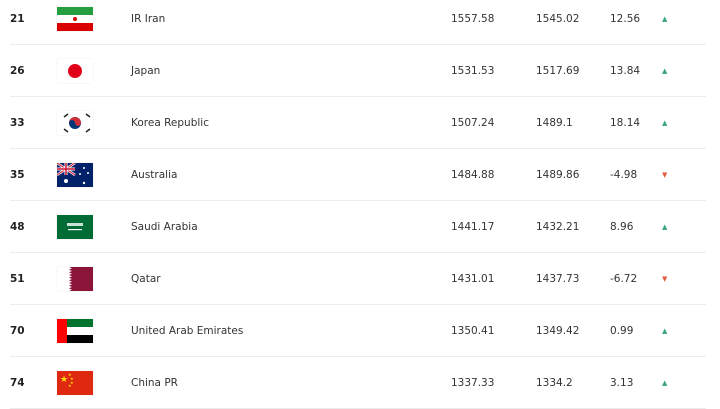 The width and height of the screenshot is (720, 409). What do you see at coordinates (558, 279) in the screenshot?
I see `previous-points: 1437.73` at bounding box center [558, 279].